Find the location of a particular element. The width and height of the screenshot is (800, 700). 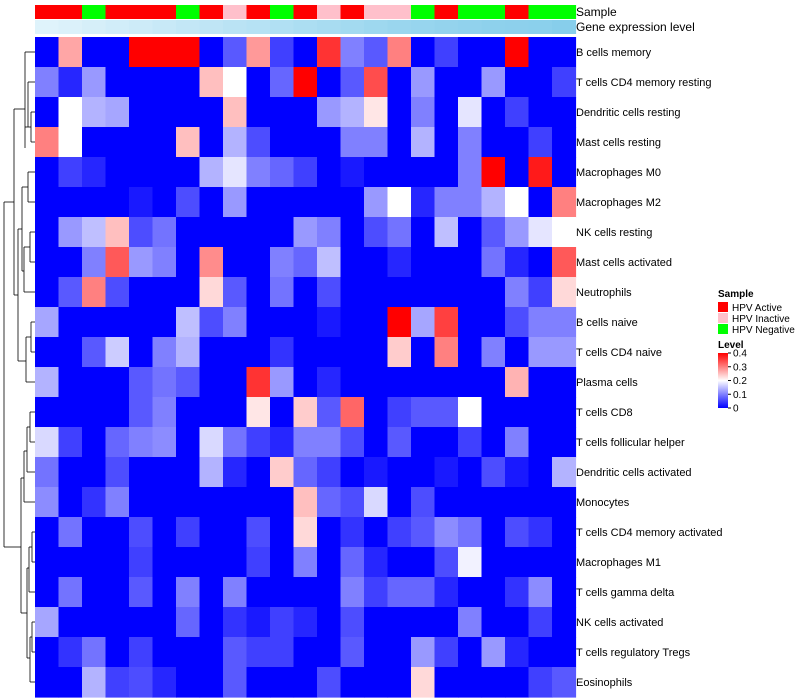

row-label: T cells CD8 is located at coordinates (604, 413).